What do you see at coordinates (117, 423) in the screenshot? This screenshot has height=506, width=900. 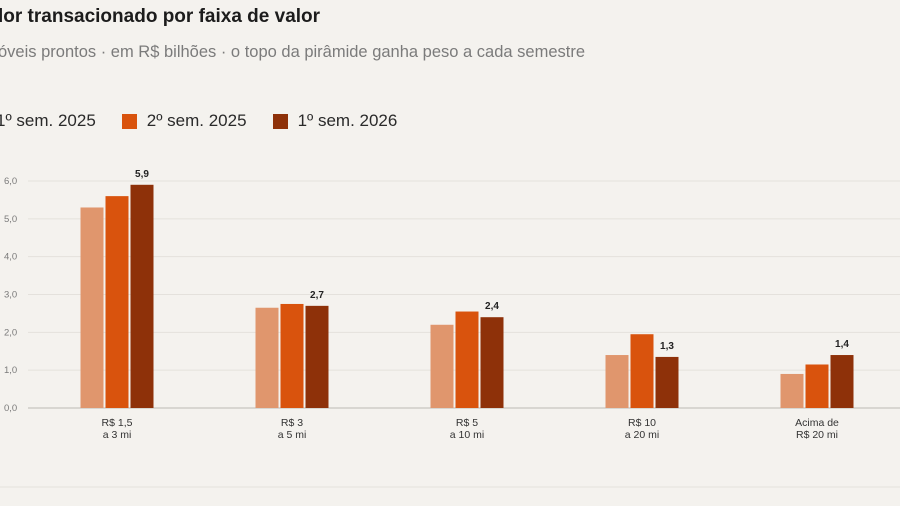 I see `category-label-1-line-1: R$ 1,5` at bounding box center [117, 423].